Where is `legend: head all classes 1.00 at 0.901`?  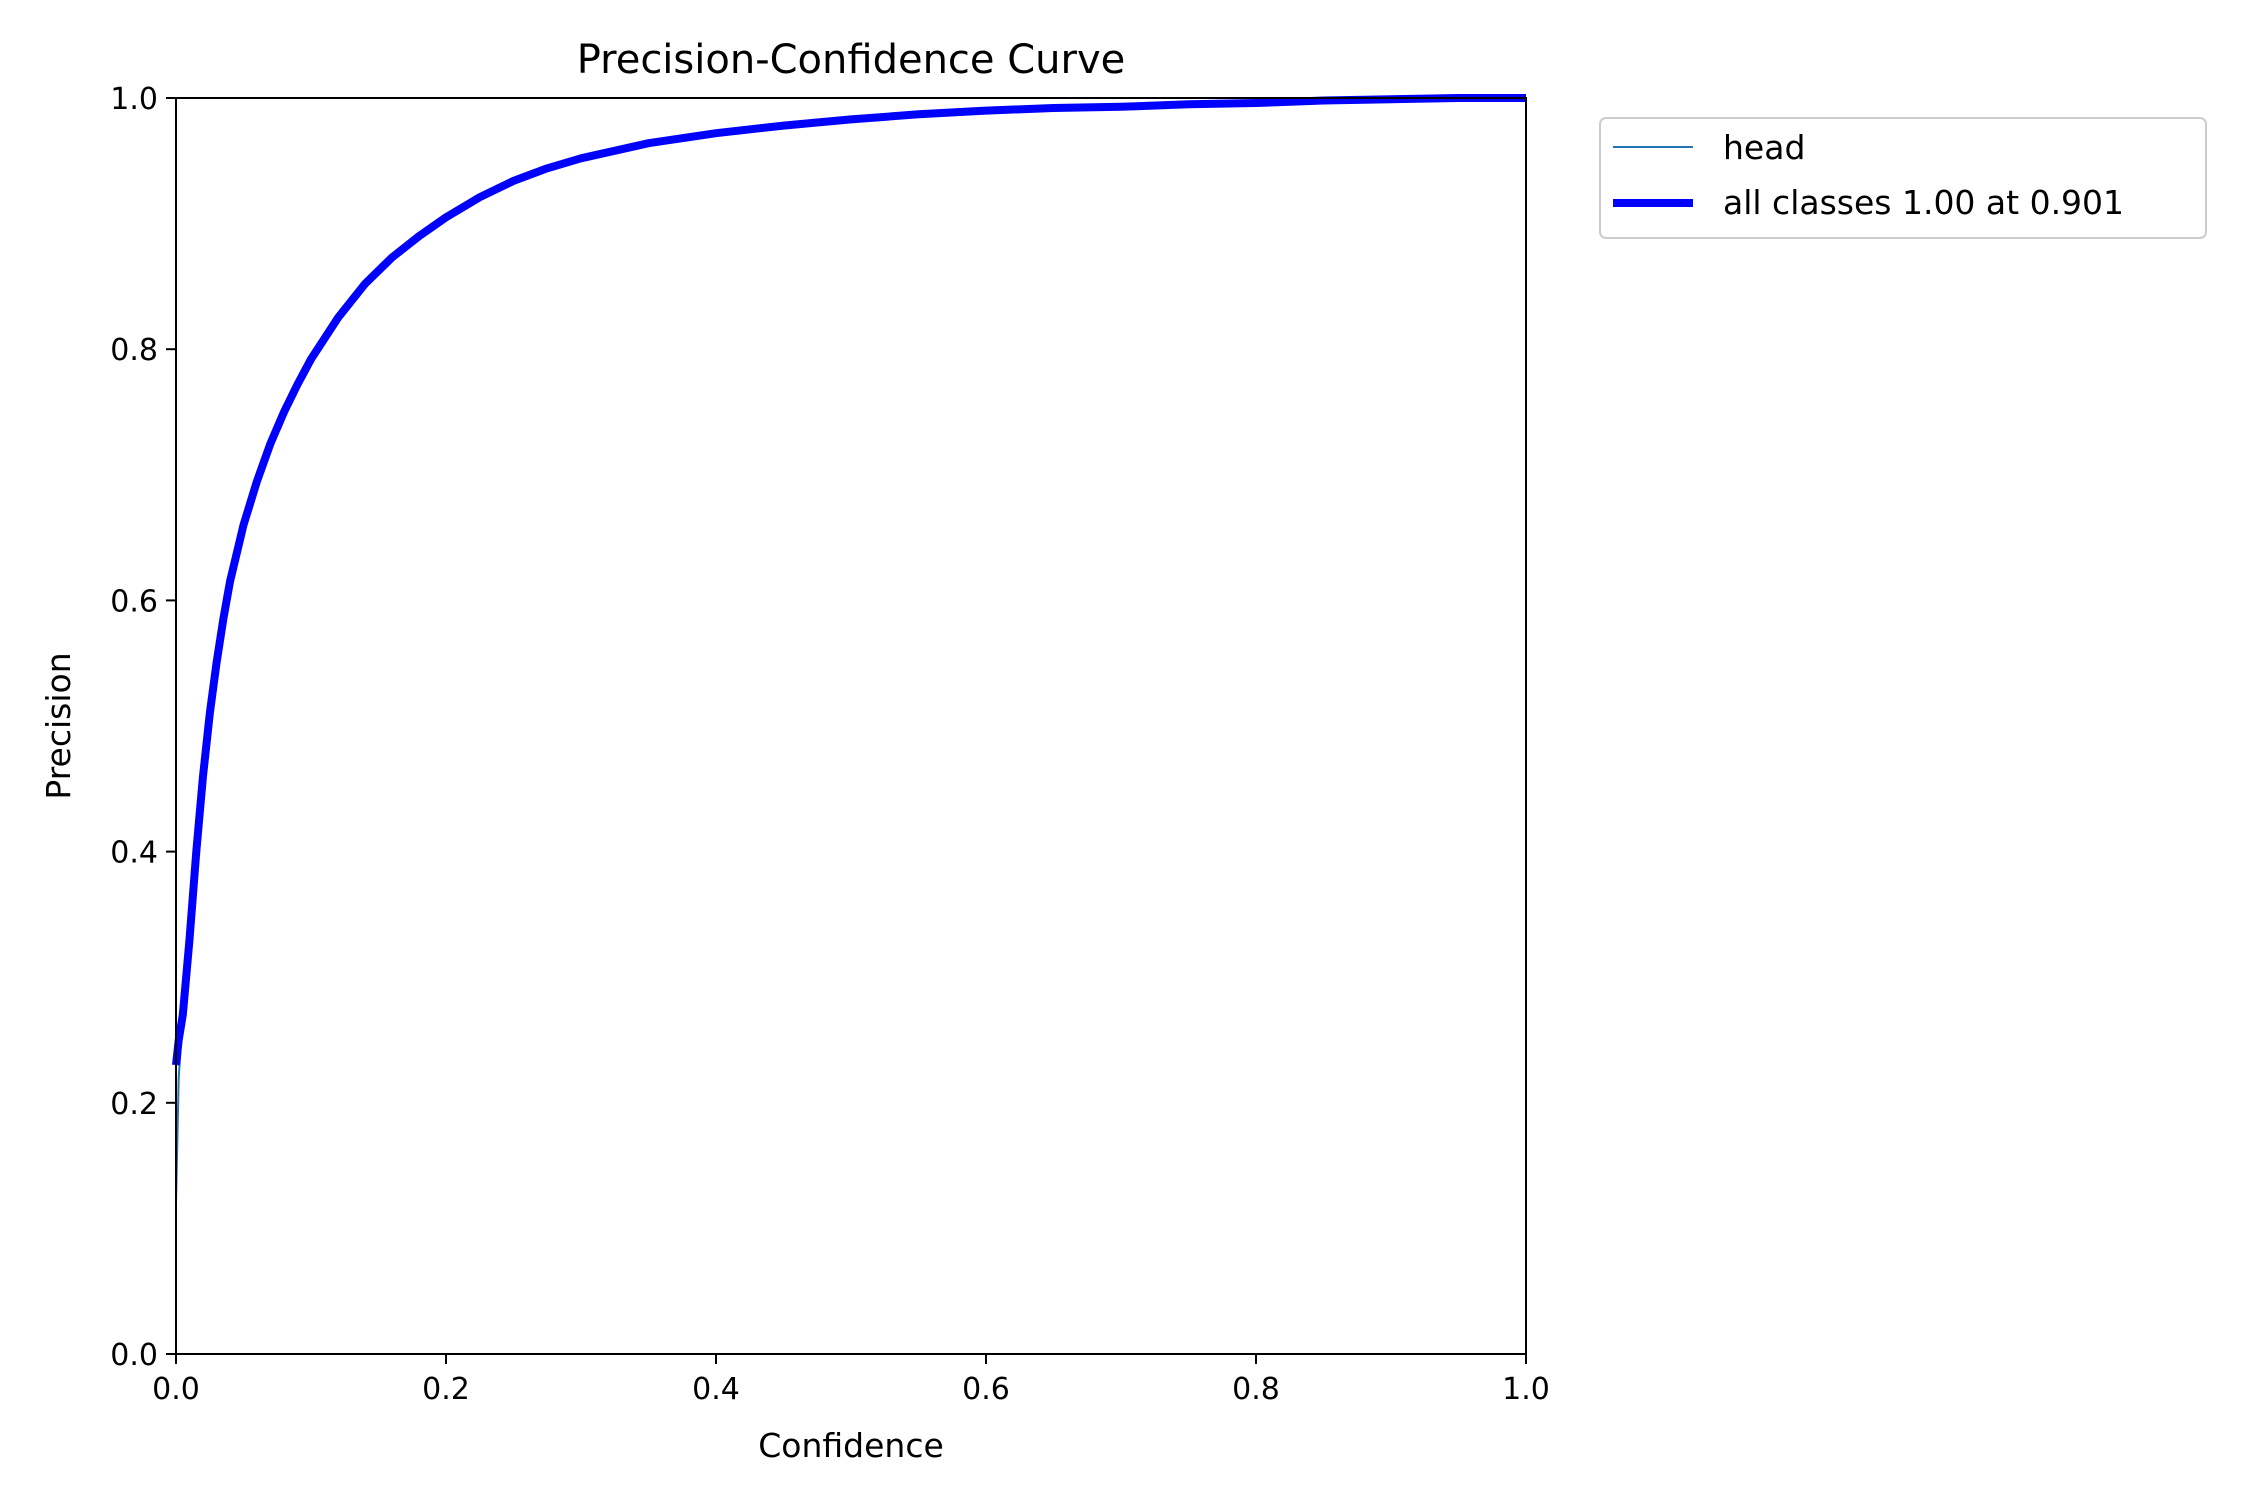
legend: head all classes 1.00 at 0.901 is located at coordinates (1903, 178).